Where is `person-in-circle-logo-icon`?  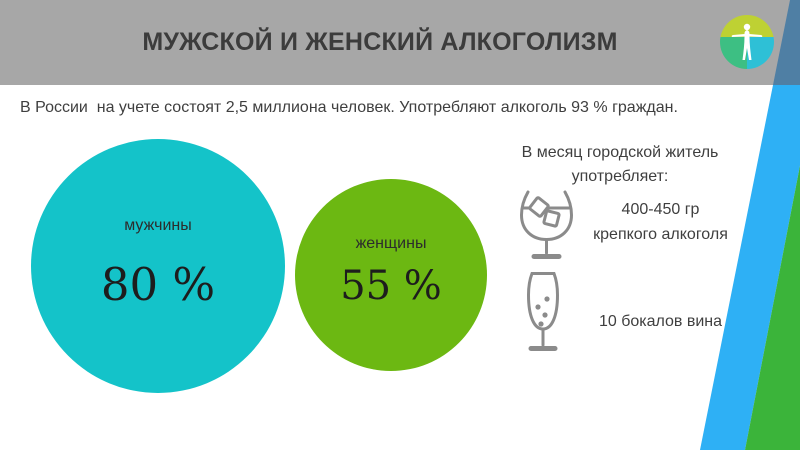 person-in-circle-logo-icon is located at coordinates (747, 42).